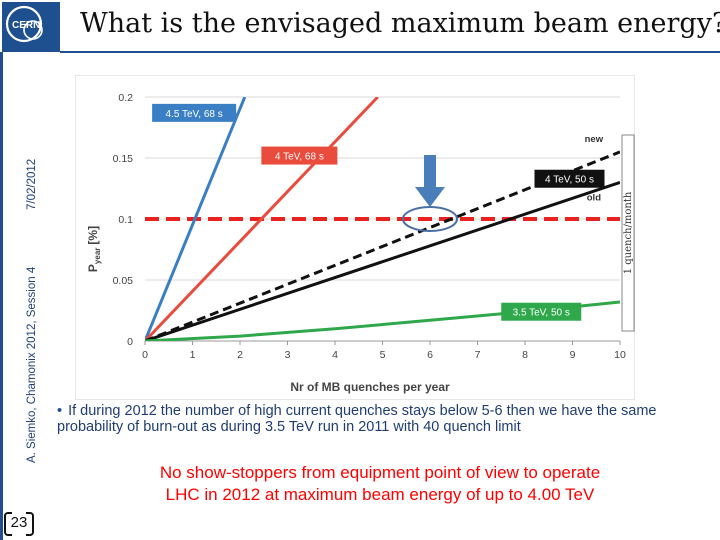 This screenshot has width=720, height=540. I want to click on slide-date: 7/02/2012, so click(32, 184).